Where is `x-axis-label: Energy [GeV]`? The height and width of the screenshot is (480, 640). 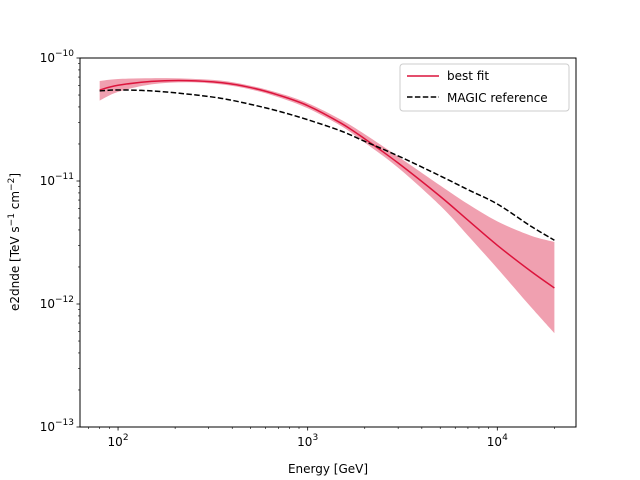 x-axis-label: Energy [GeV] is located at coordinates (328, 469).